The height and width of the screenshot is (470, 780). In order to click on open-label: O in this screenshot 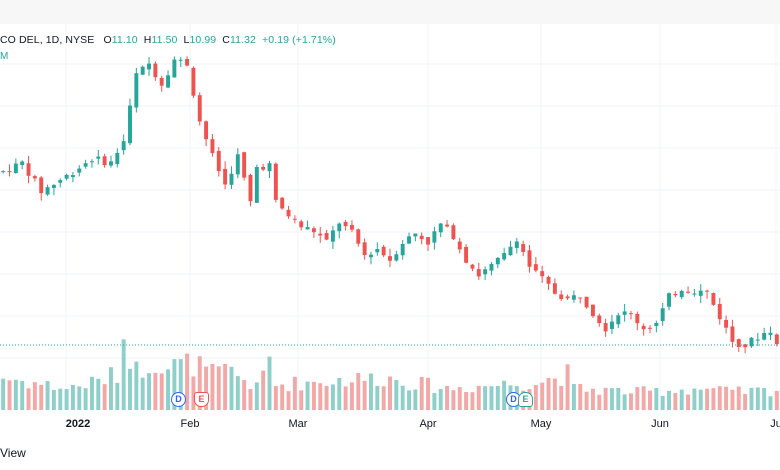, I will do `click(107, 40)`.